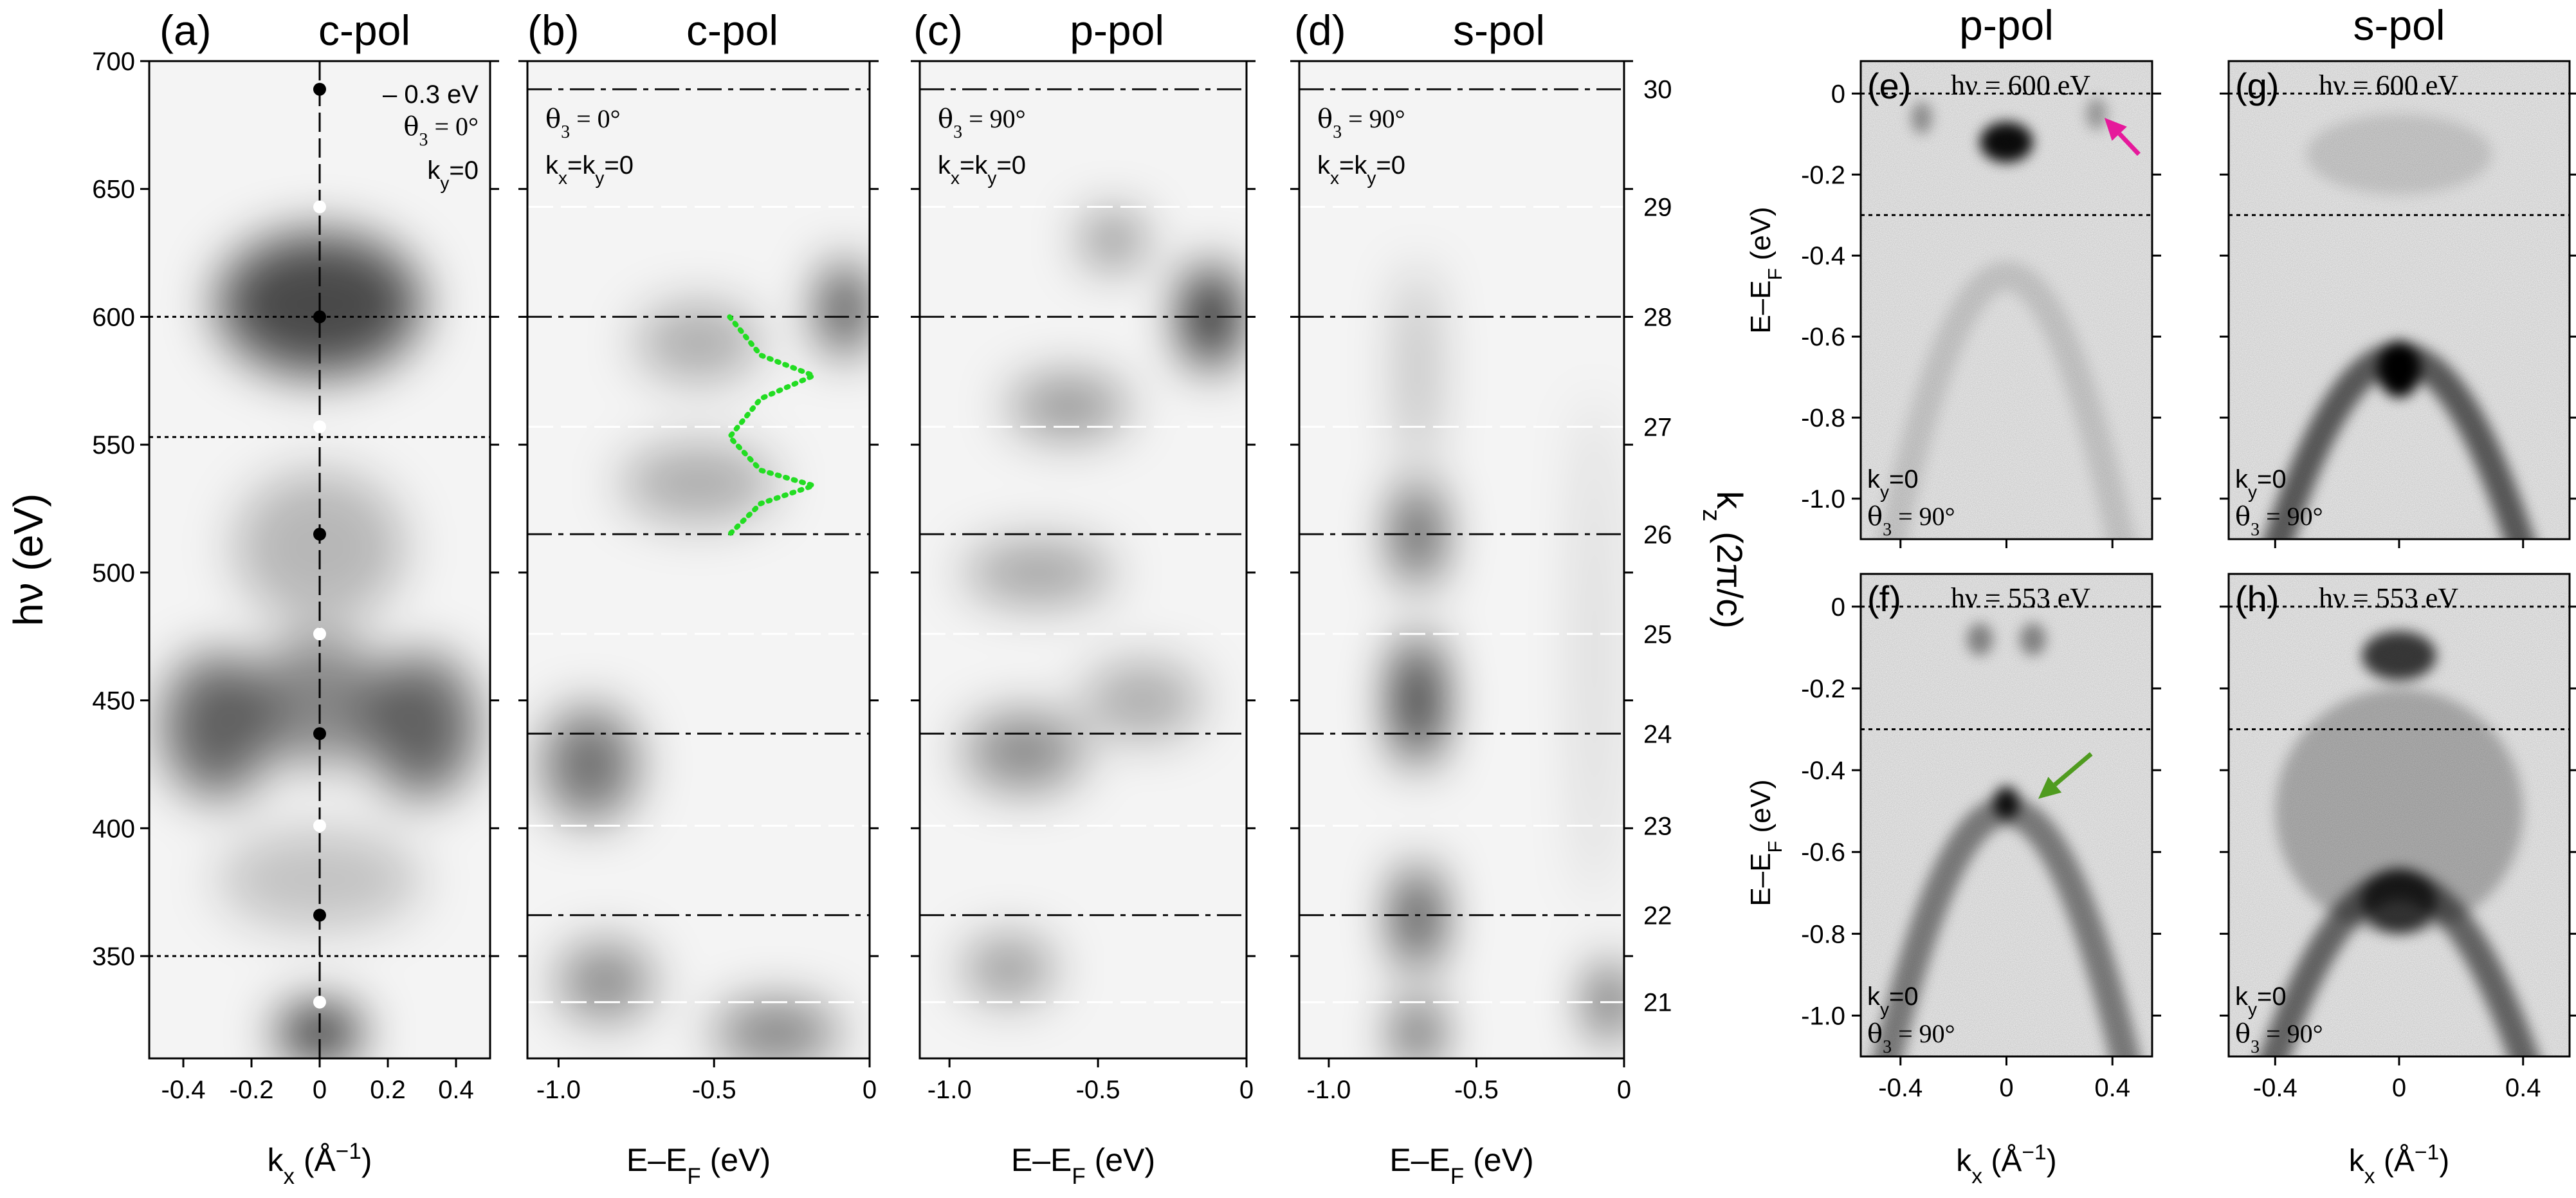 The width and height of the screenshot is (2576, 1198). Describe the element at coordinates (2002, 1161) in the screenshot. I see `x-axis-title-part: (Å` at that location.